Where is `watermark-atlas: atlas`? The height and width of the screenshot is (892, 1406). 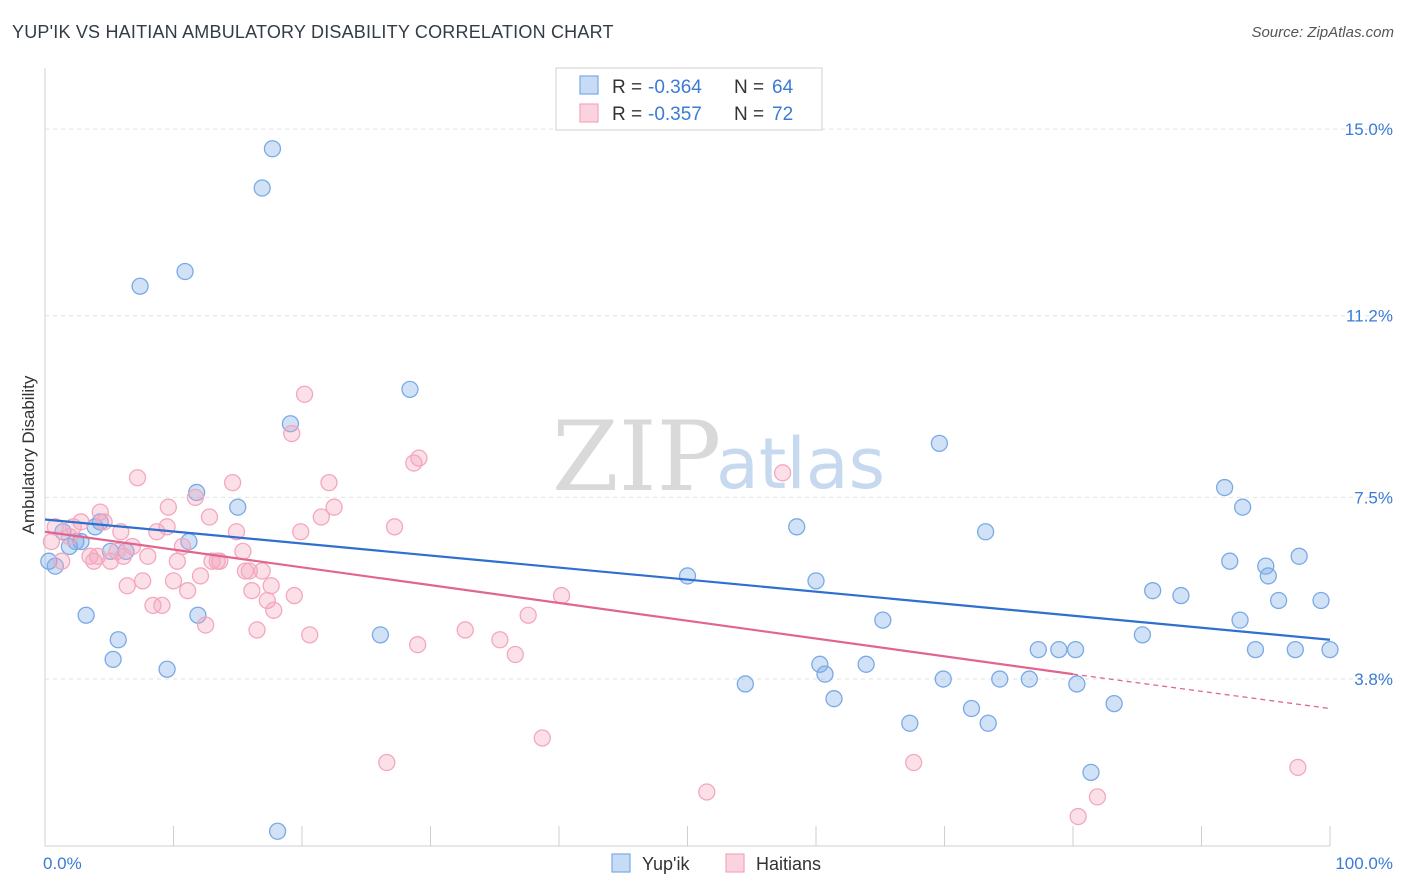
watermark-atlas: atlas is located at coordinates (800, 464).